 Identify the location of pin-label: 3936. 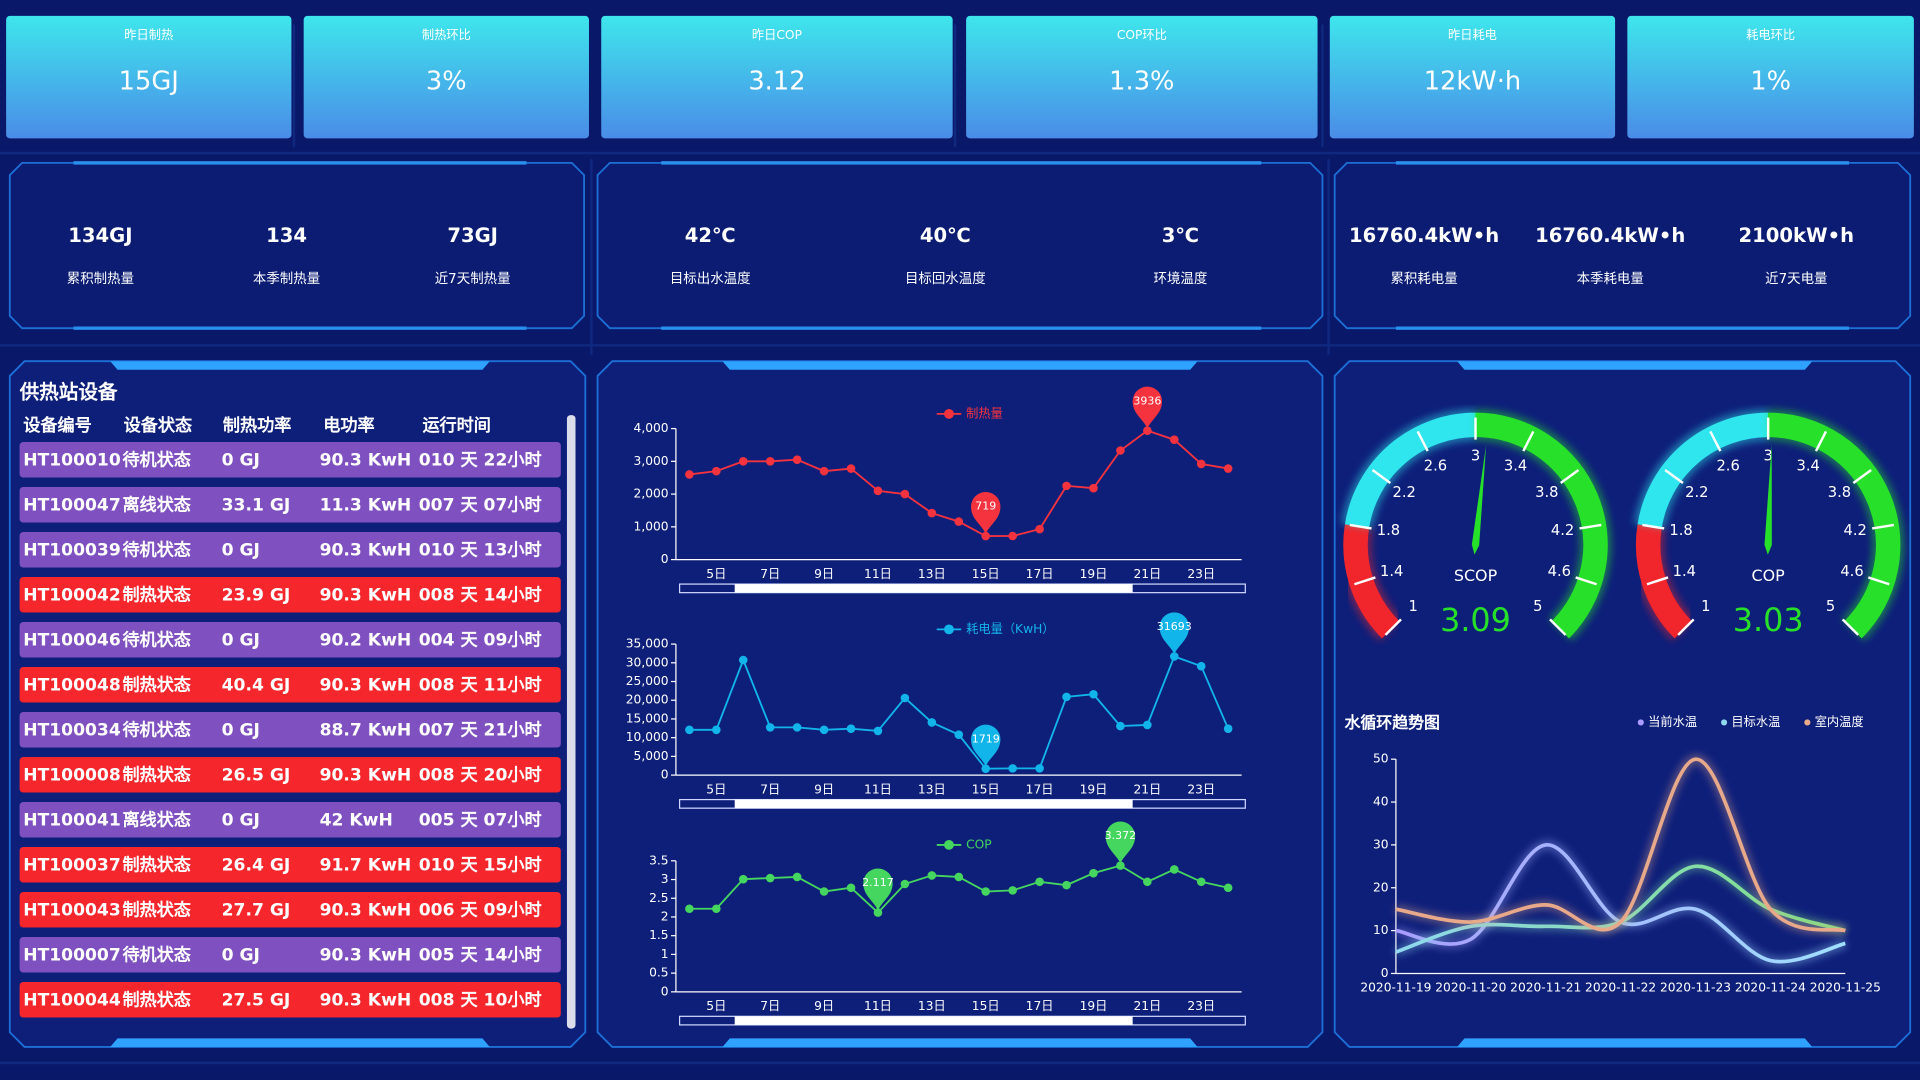
(1147, 400).